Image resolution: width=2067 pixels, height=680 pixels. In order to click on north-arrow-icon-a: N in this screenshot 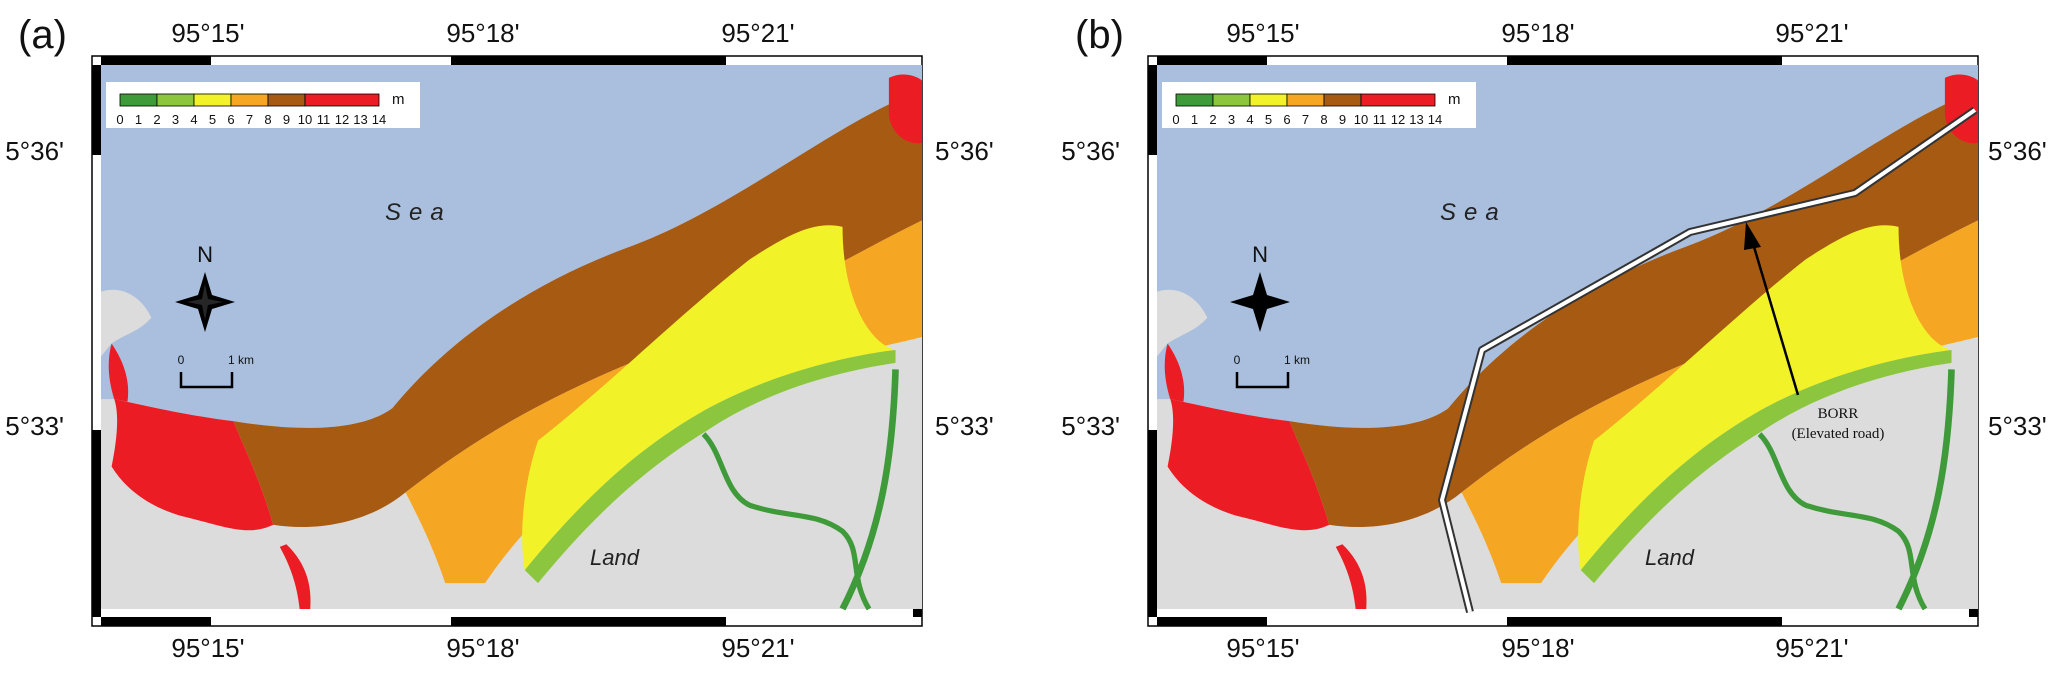, I will do `click(205, 287)`.